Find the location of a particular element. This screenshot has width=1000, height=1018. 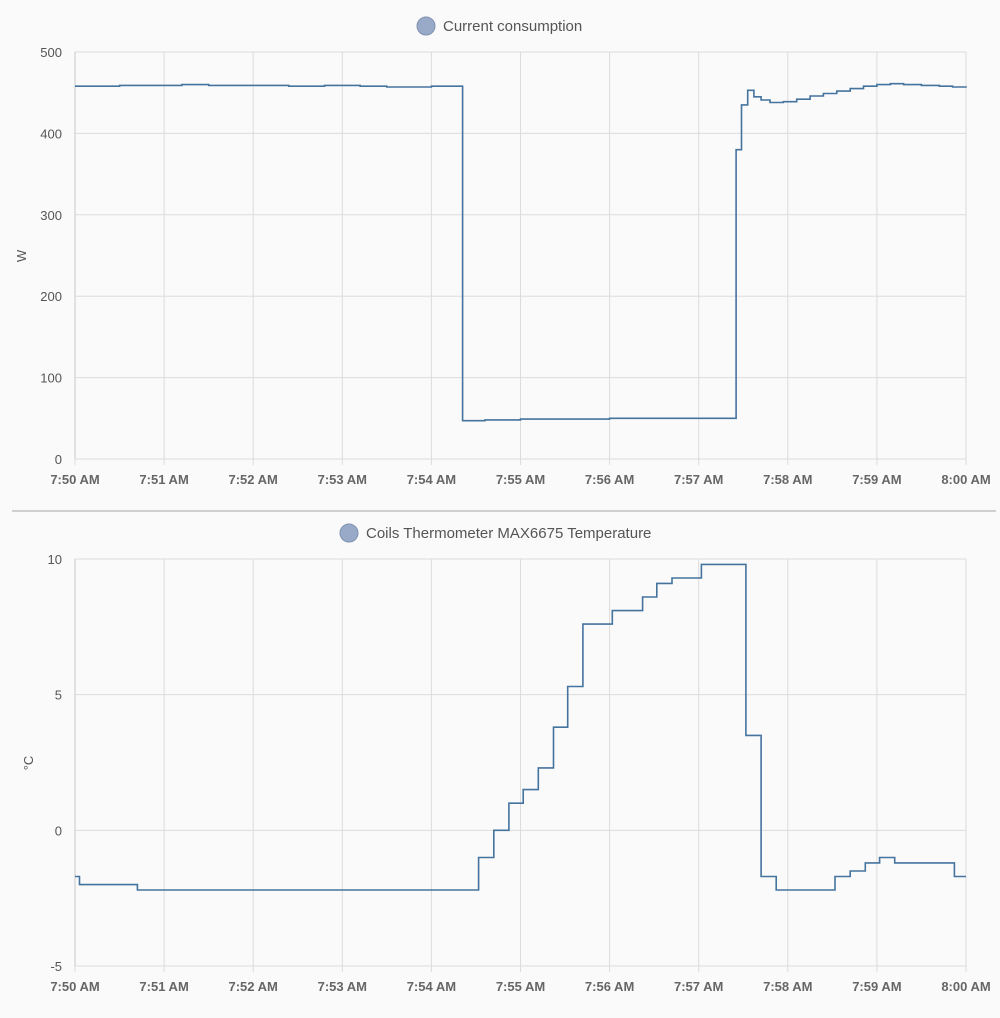

y-tick-labels: 0 100 200 300 400 500 is located at coordinates (51, 256).